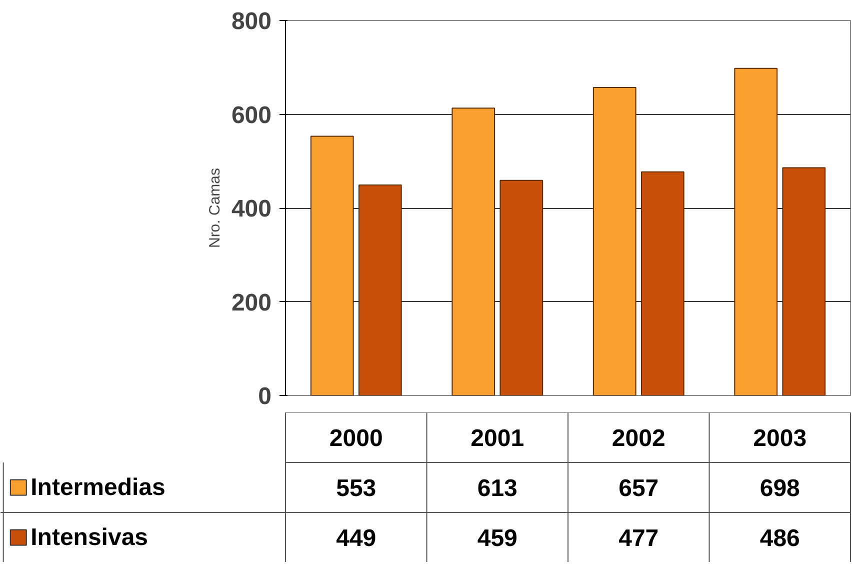 The width and height of the screenshot is (867, 571). What do you see at coordinates (265, 396) in the screenshot?
I see `y-tick-label: 0` at bounding box center [265, 396].